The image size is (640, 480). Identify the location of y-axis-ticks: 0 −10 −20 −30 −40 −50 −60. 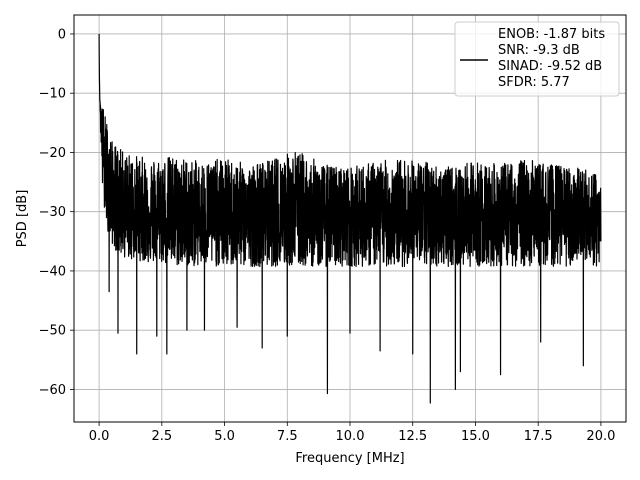
(56, 212).